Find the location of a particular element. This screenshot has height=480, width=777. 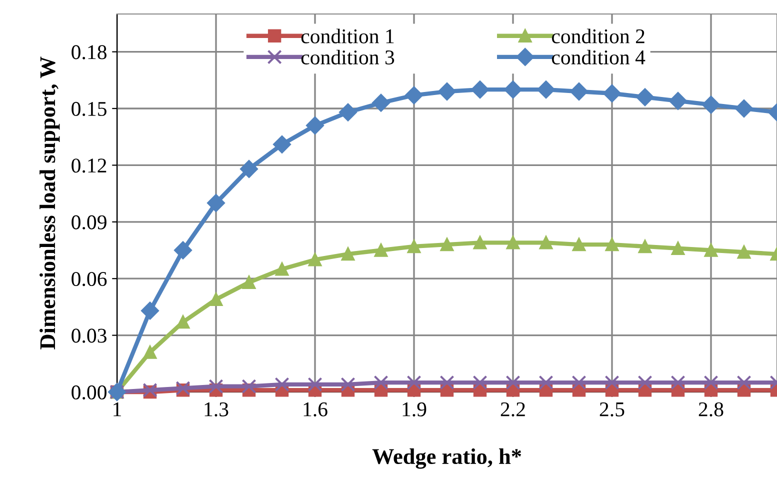

x-axis-title: Wedge ratio, h* is located at coordinates (447, 458).